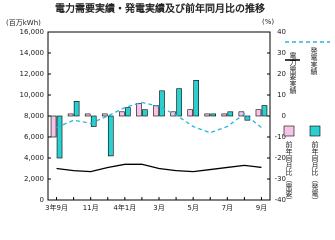 This screenshot has width=335, height=240. What do you see at coordinates (280, 137) in the screenshot?
I see `y2-tick-label: -10` at bounding box center [280, 137].